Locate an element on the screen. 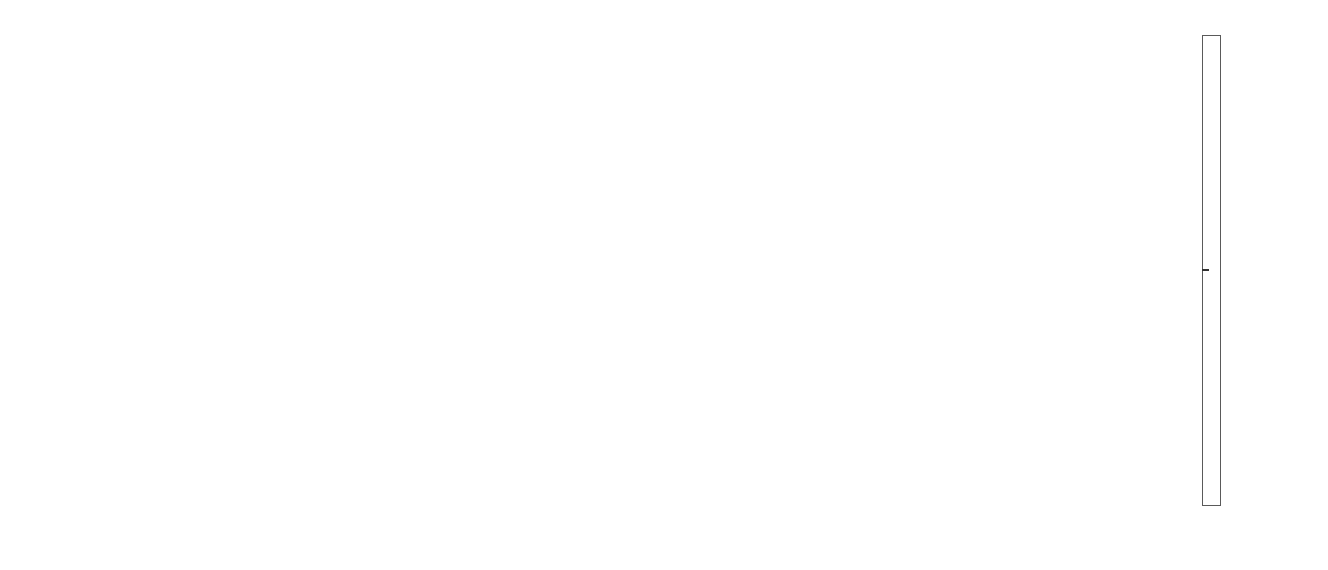 The height and width of the screenshot is (570, 1328). panel-pc1-f2 is located at coordinates (344, 143).